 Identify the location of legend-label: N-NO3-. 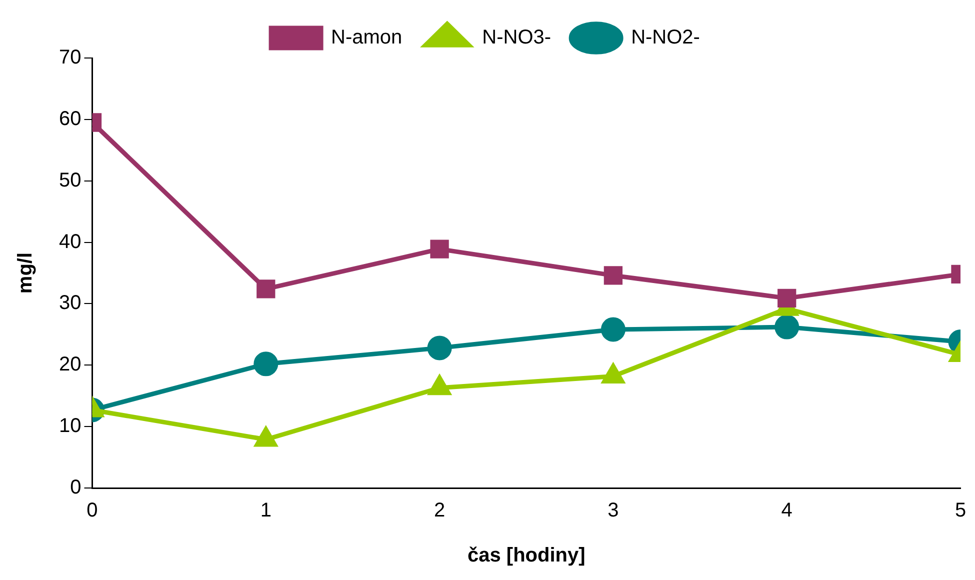
(517, 37).